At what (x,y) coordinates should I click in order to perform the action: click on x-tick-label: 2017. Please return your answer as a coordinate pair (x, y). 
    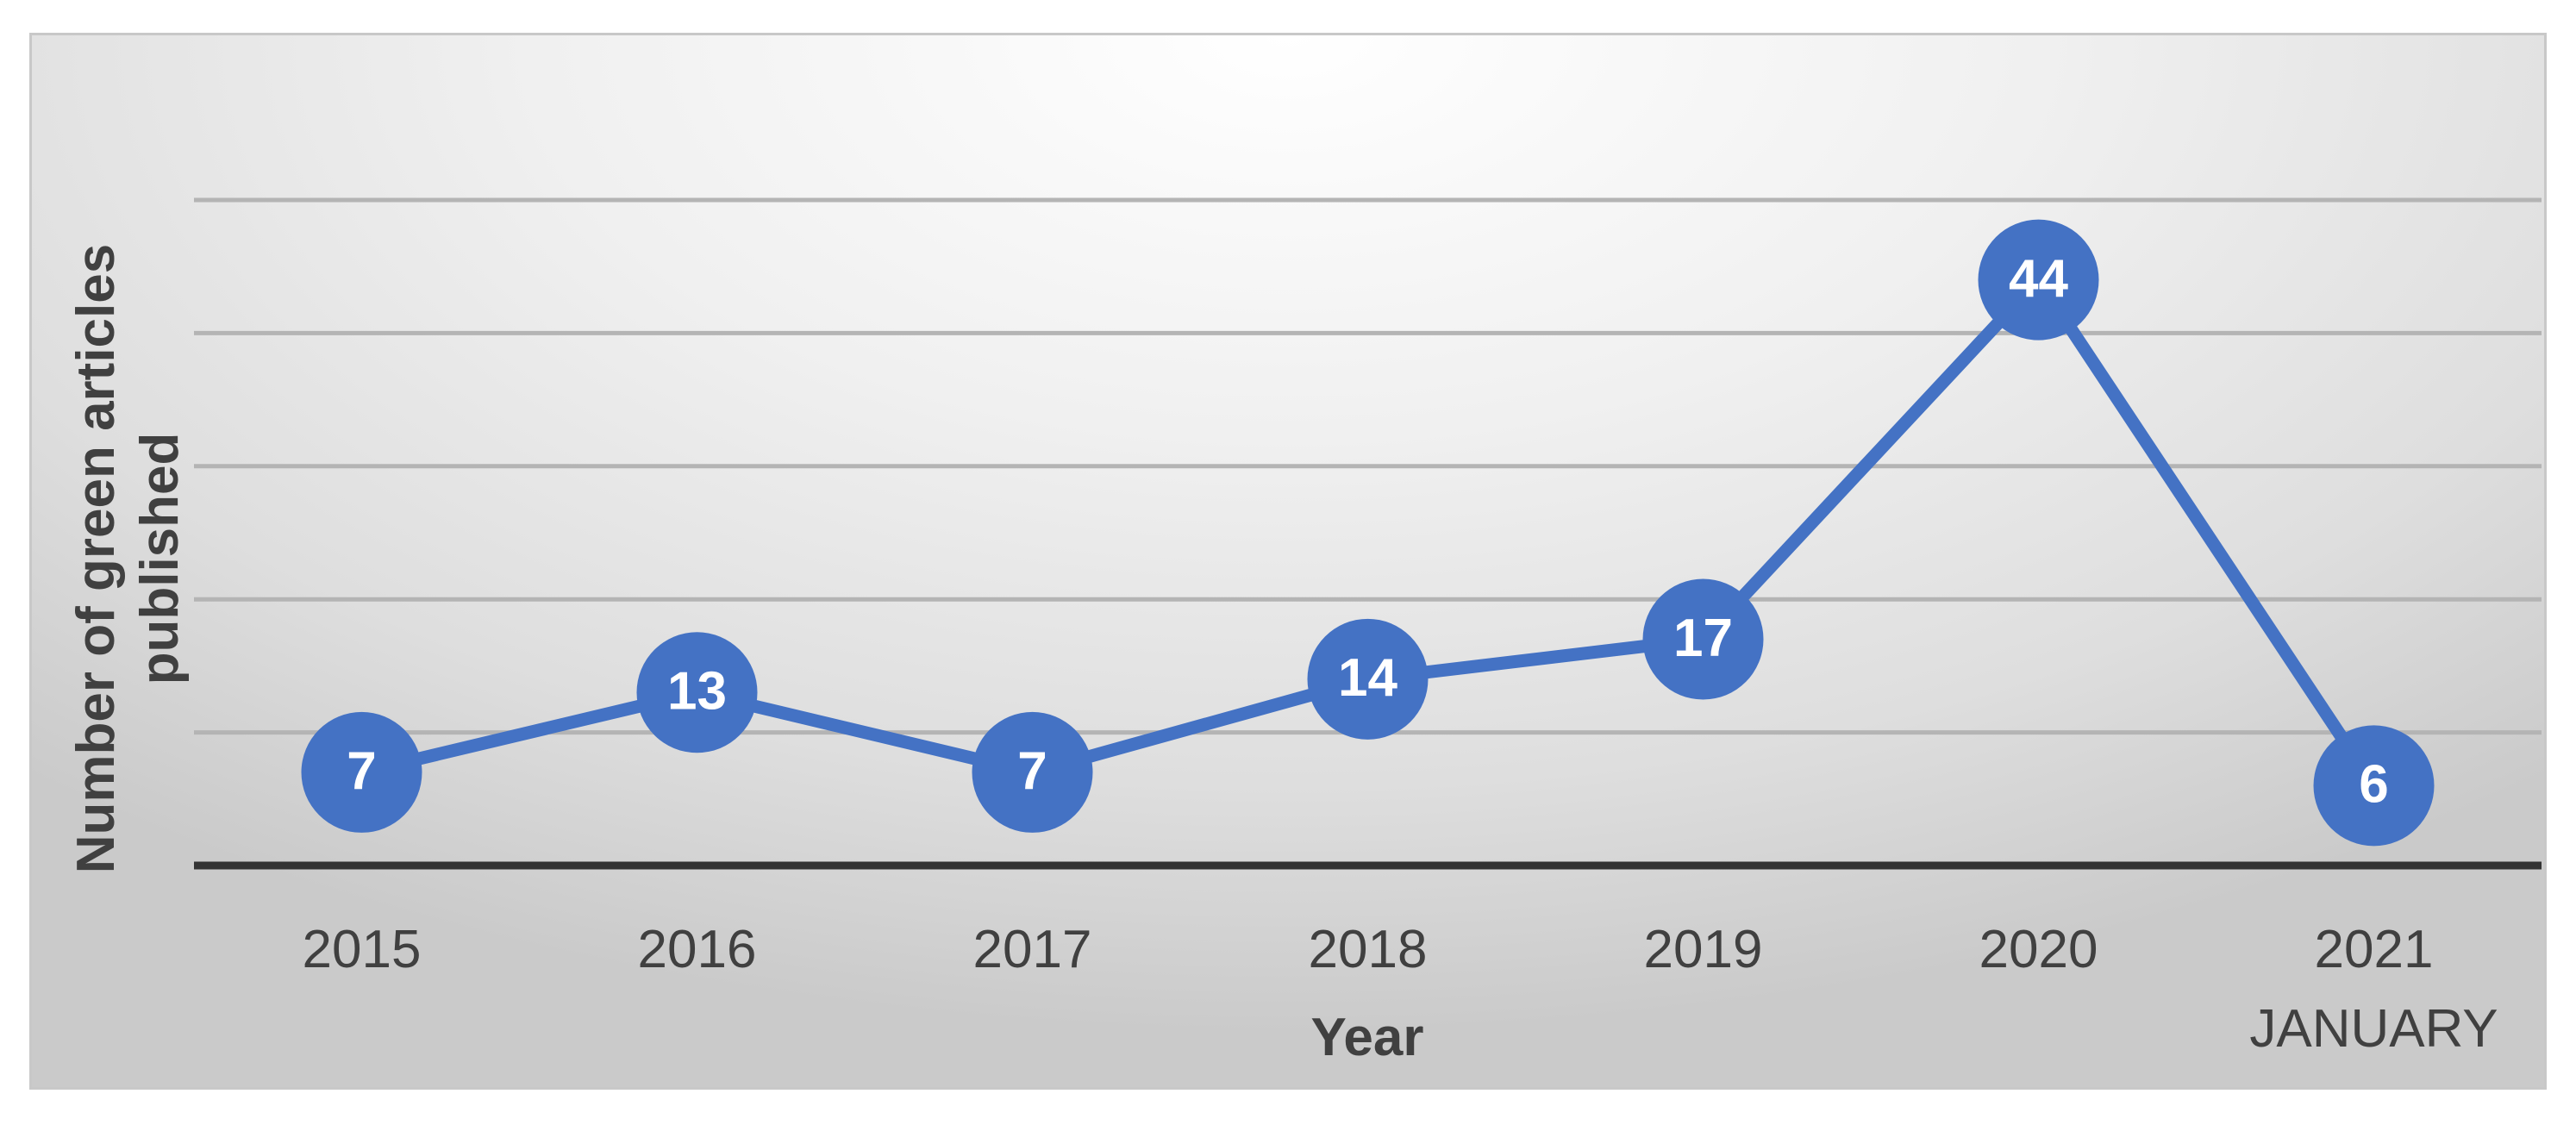
    Looking at the image, I should click on (1032, 949).